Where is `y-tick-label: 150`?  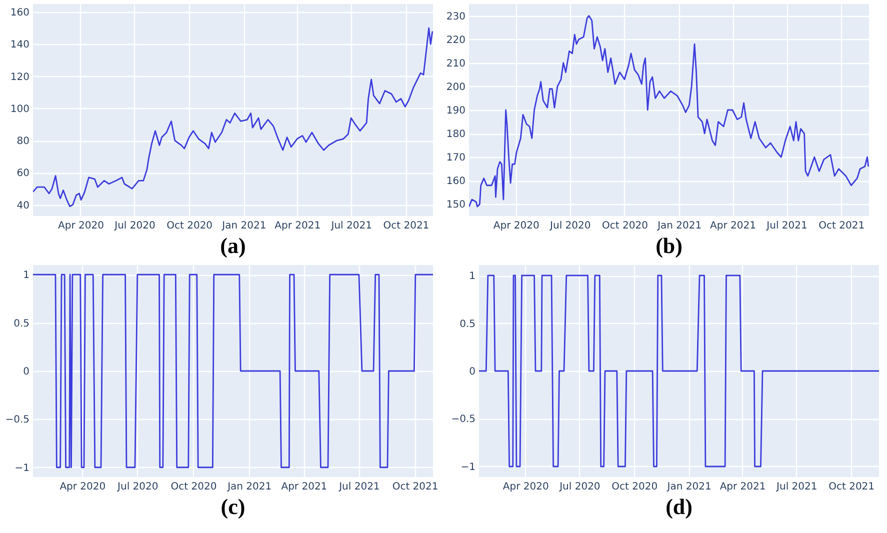
y-tick-label: 150 is located at coordinates (456, 205).